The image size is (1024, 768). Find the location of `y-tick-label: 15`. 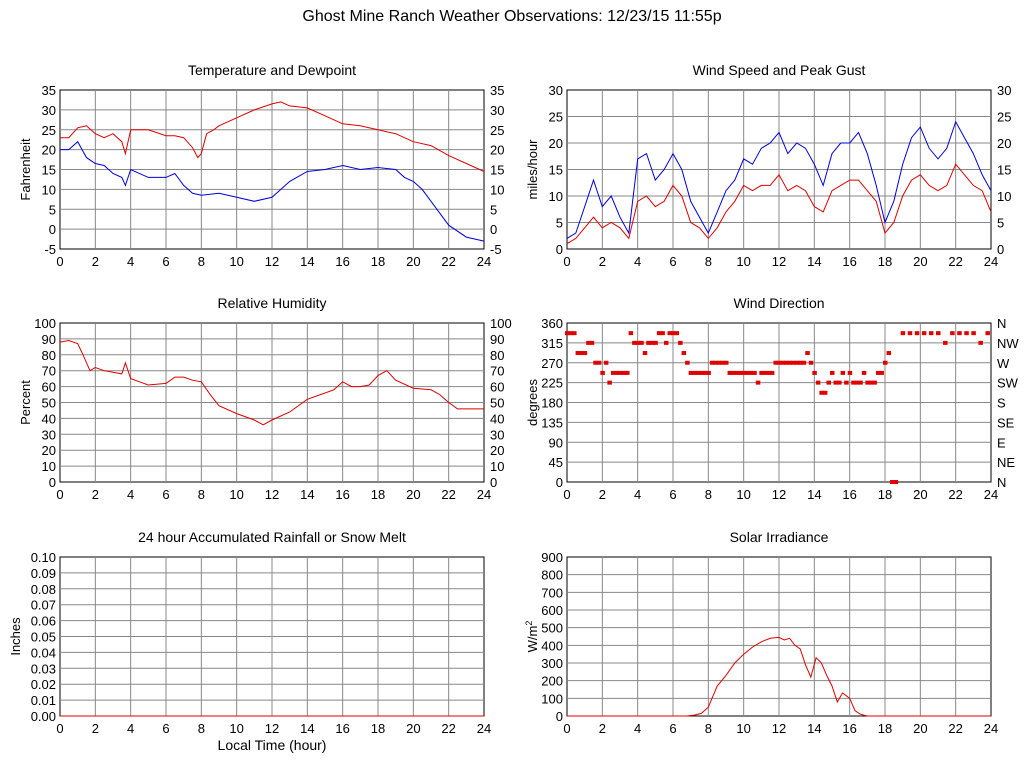

y-tick-label: 15 is located at coordinates (49, 170).